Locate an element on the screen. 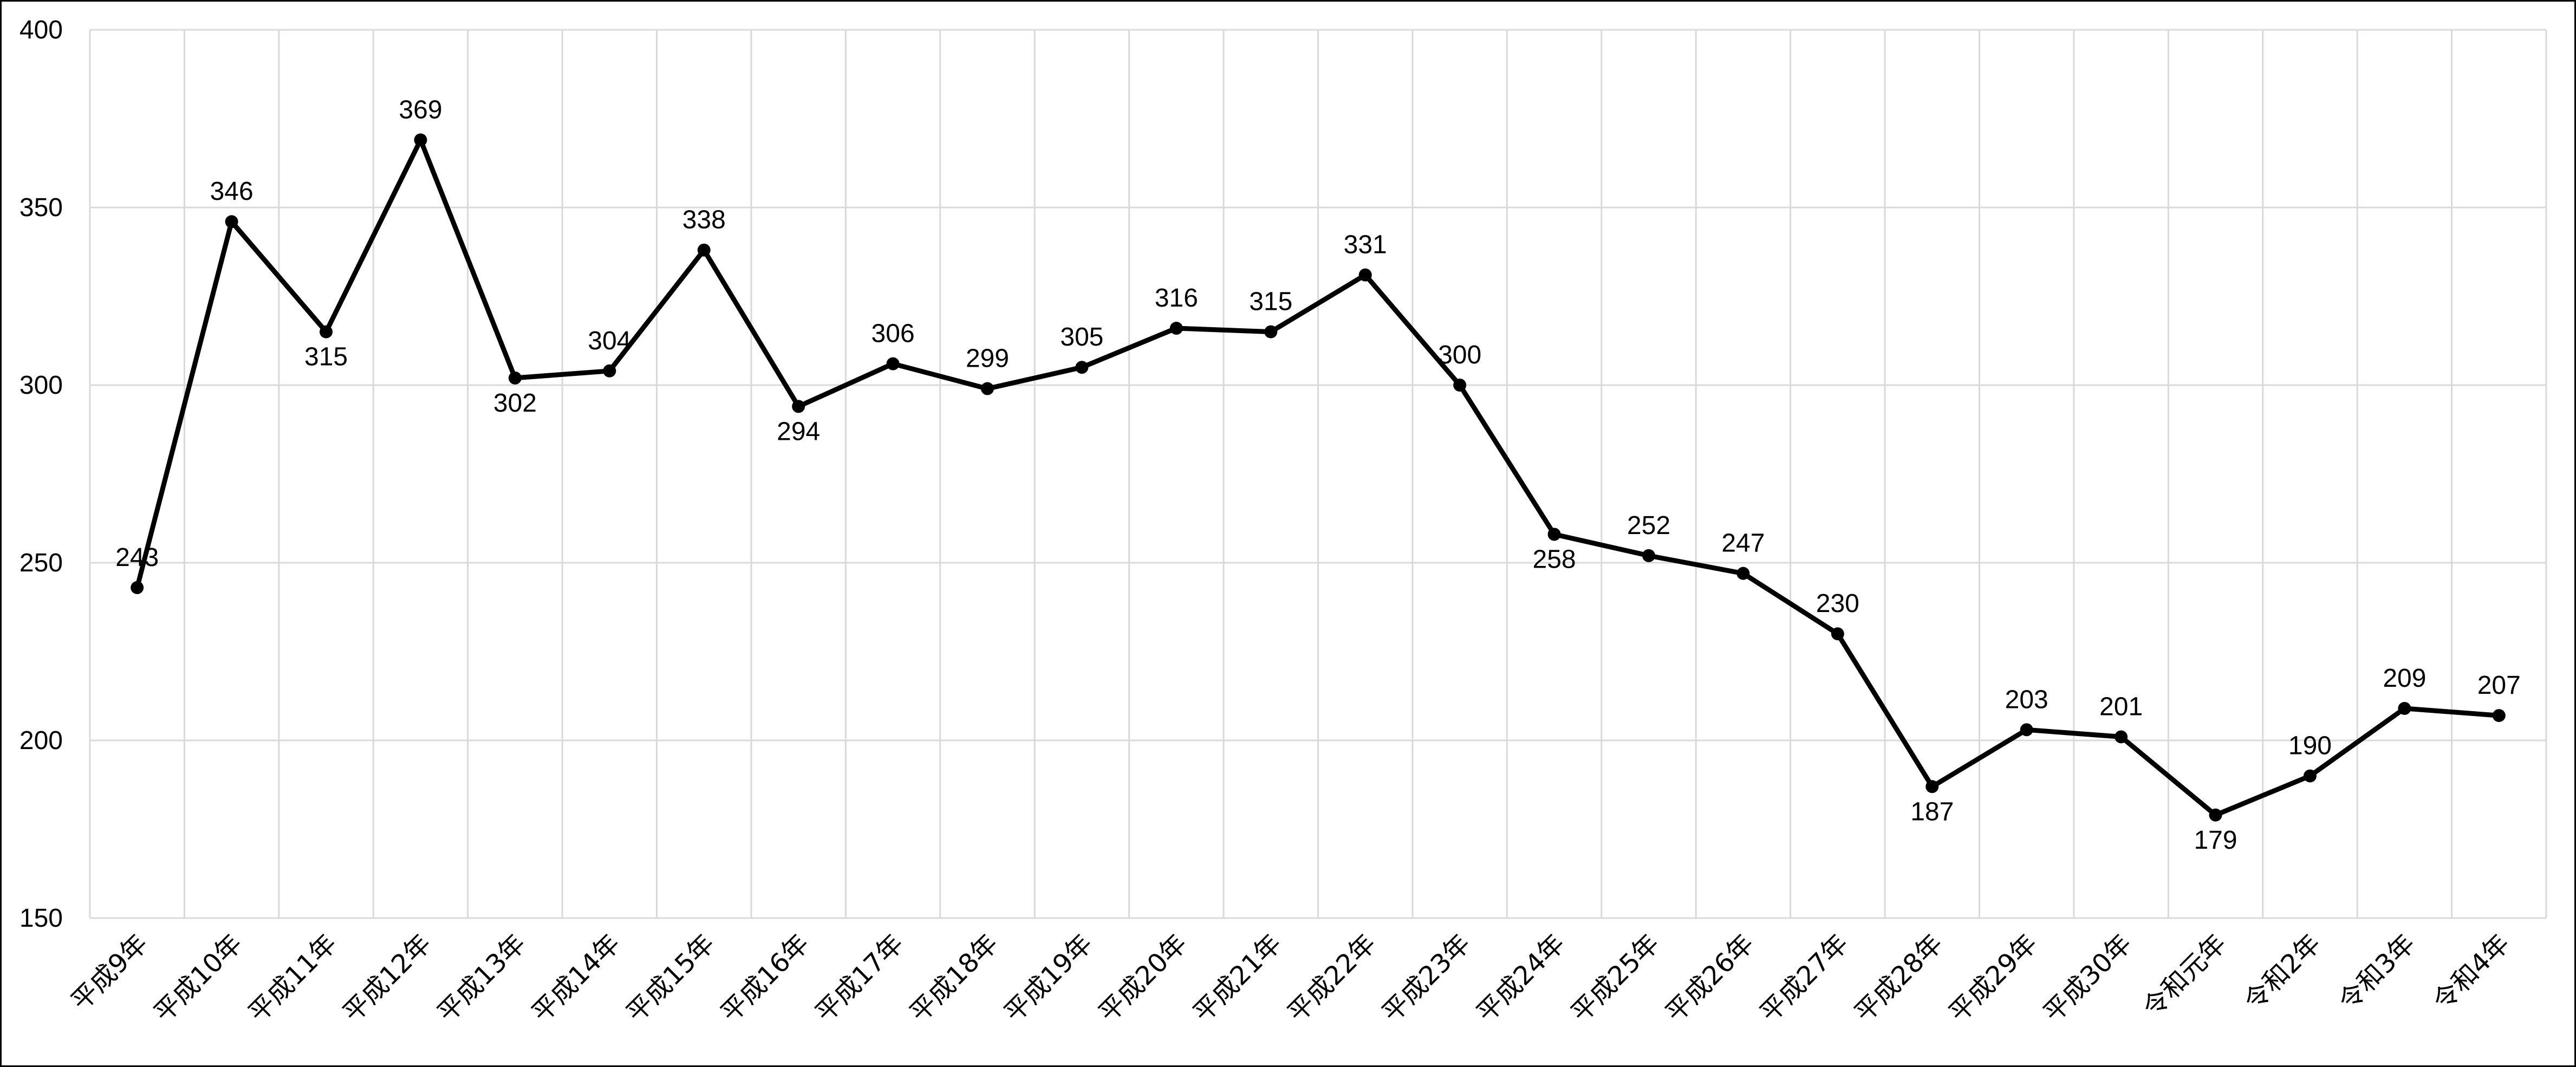 This screenshot has height=1067, width=2576. data-label: 299 is located at coordinates (987, 358).